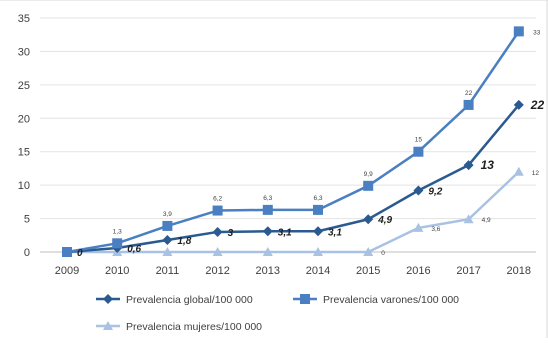 The height and width of the screenshot is (343, 548). Describe the element at coordinates (24, 119) in the screenshot. I see `y-tick-label: 20` at that location.